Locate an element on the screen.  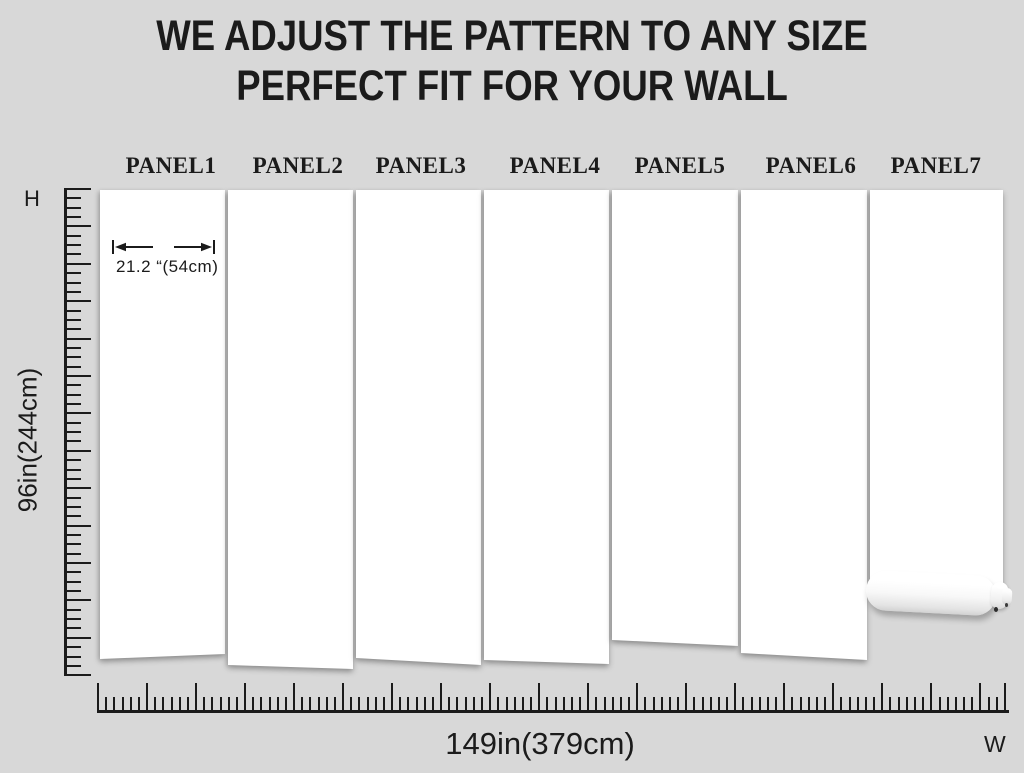
panel-6-sheet is located at coordinates (804, 425).